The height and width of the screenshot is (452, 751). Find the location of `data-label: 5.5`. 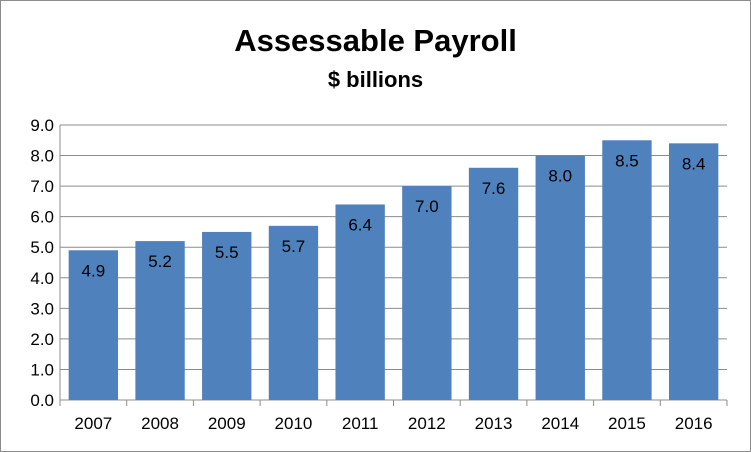

data-label: 5.5 is located at coordinates (227, 252).